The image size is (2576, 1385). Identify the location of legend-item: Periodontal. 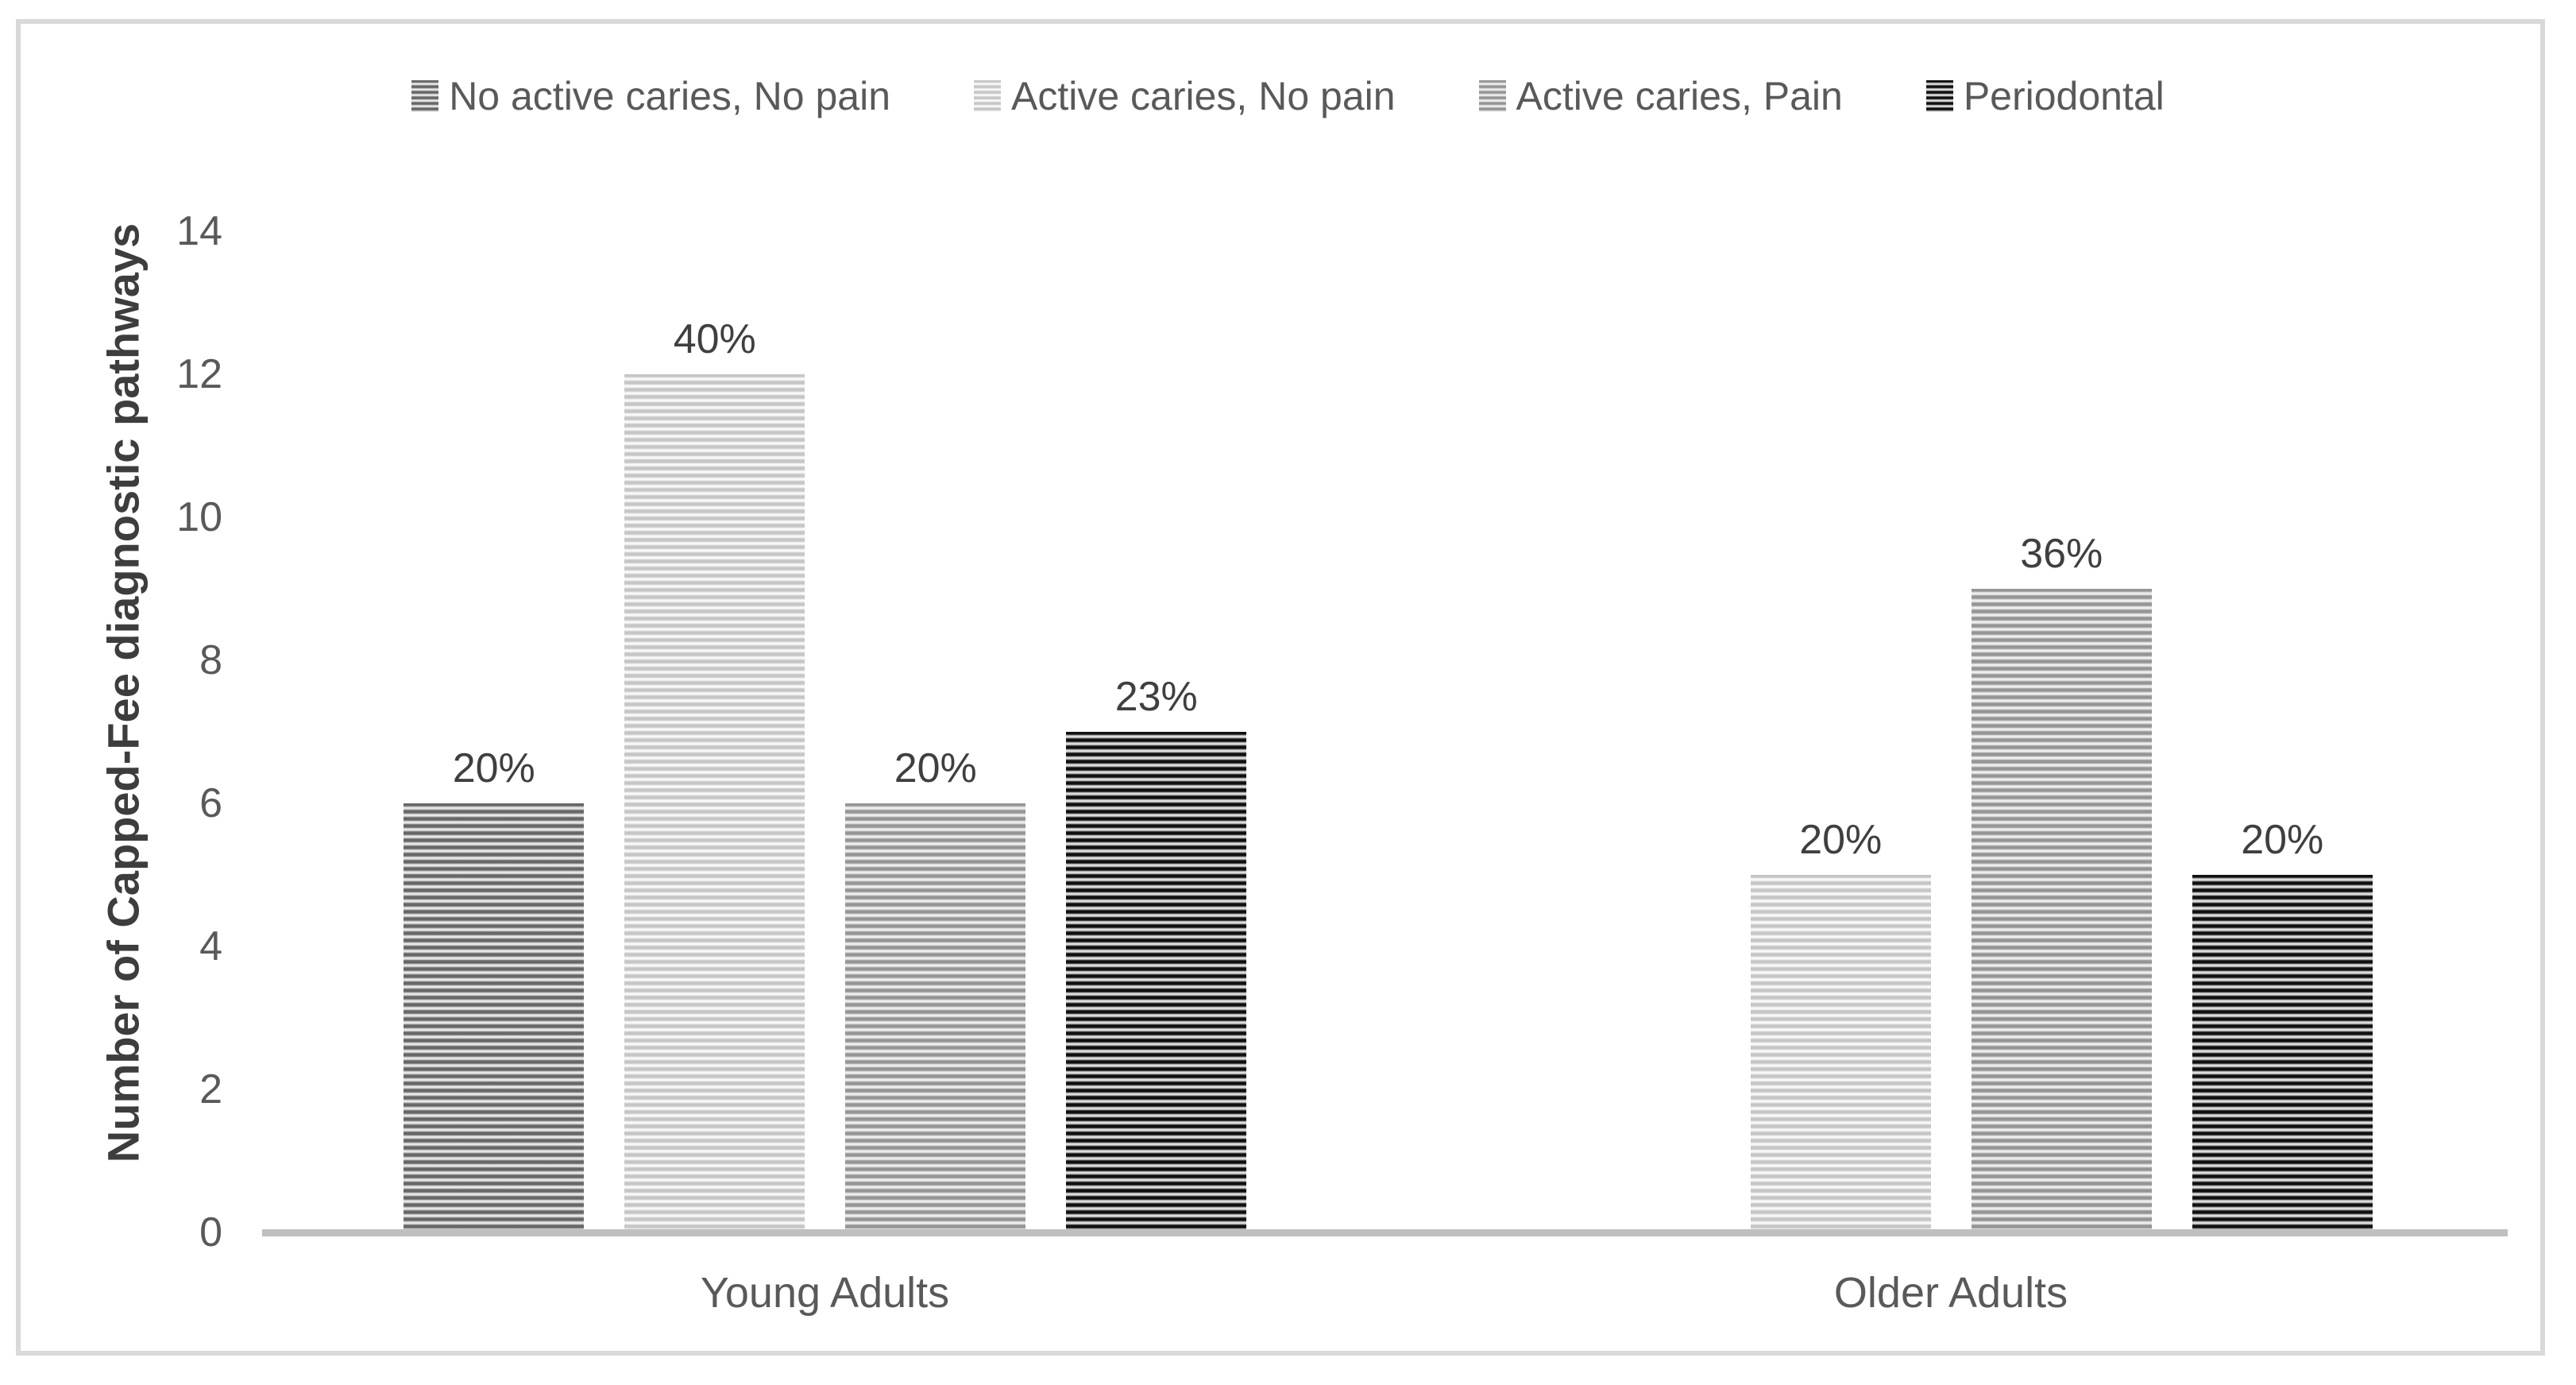
(2045, 96).